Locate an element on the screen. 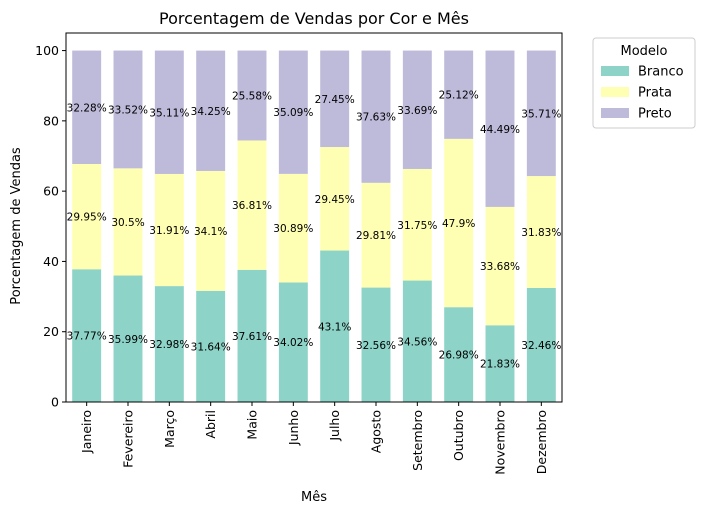 Image resolution: width=702 pixels, height=513 pixels. data-label-preto-11: 35.71% is located at coordinates (541, 114).